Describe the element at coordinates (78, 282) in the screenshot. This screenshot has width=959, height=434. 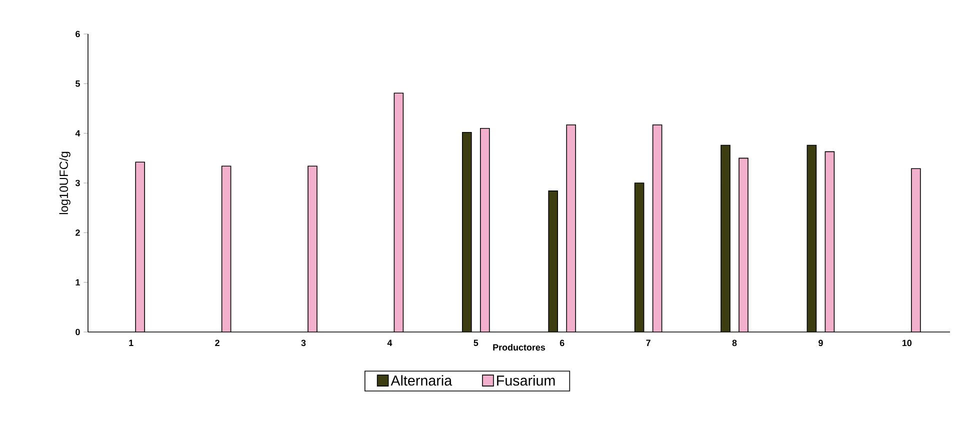
I see `y-tick-label: 1` at that location.